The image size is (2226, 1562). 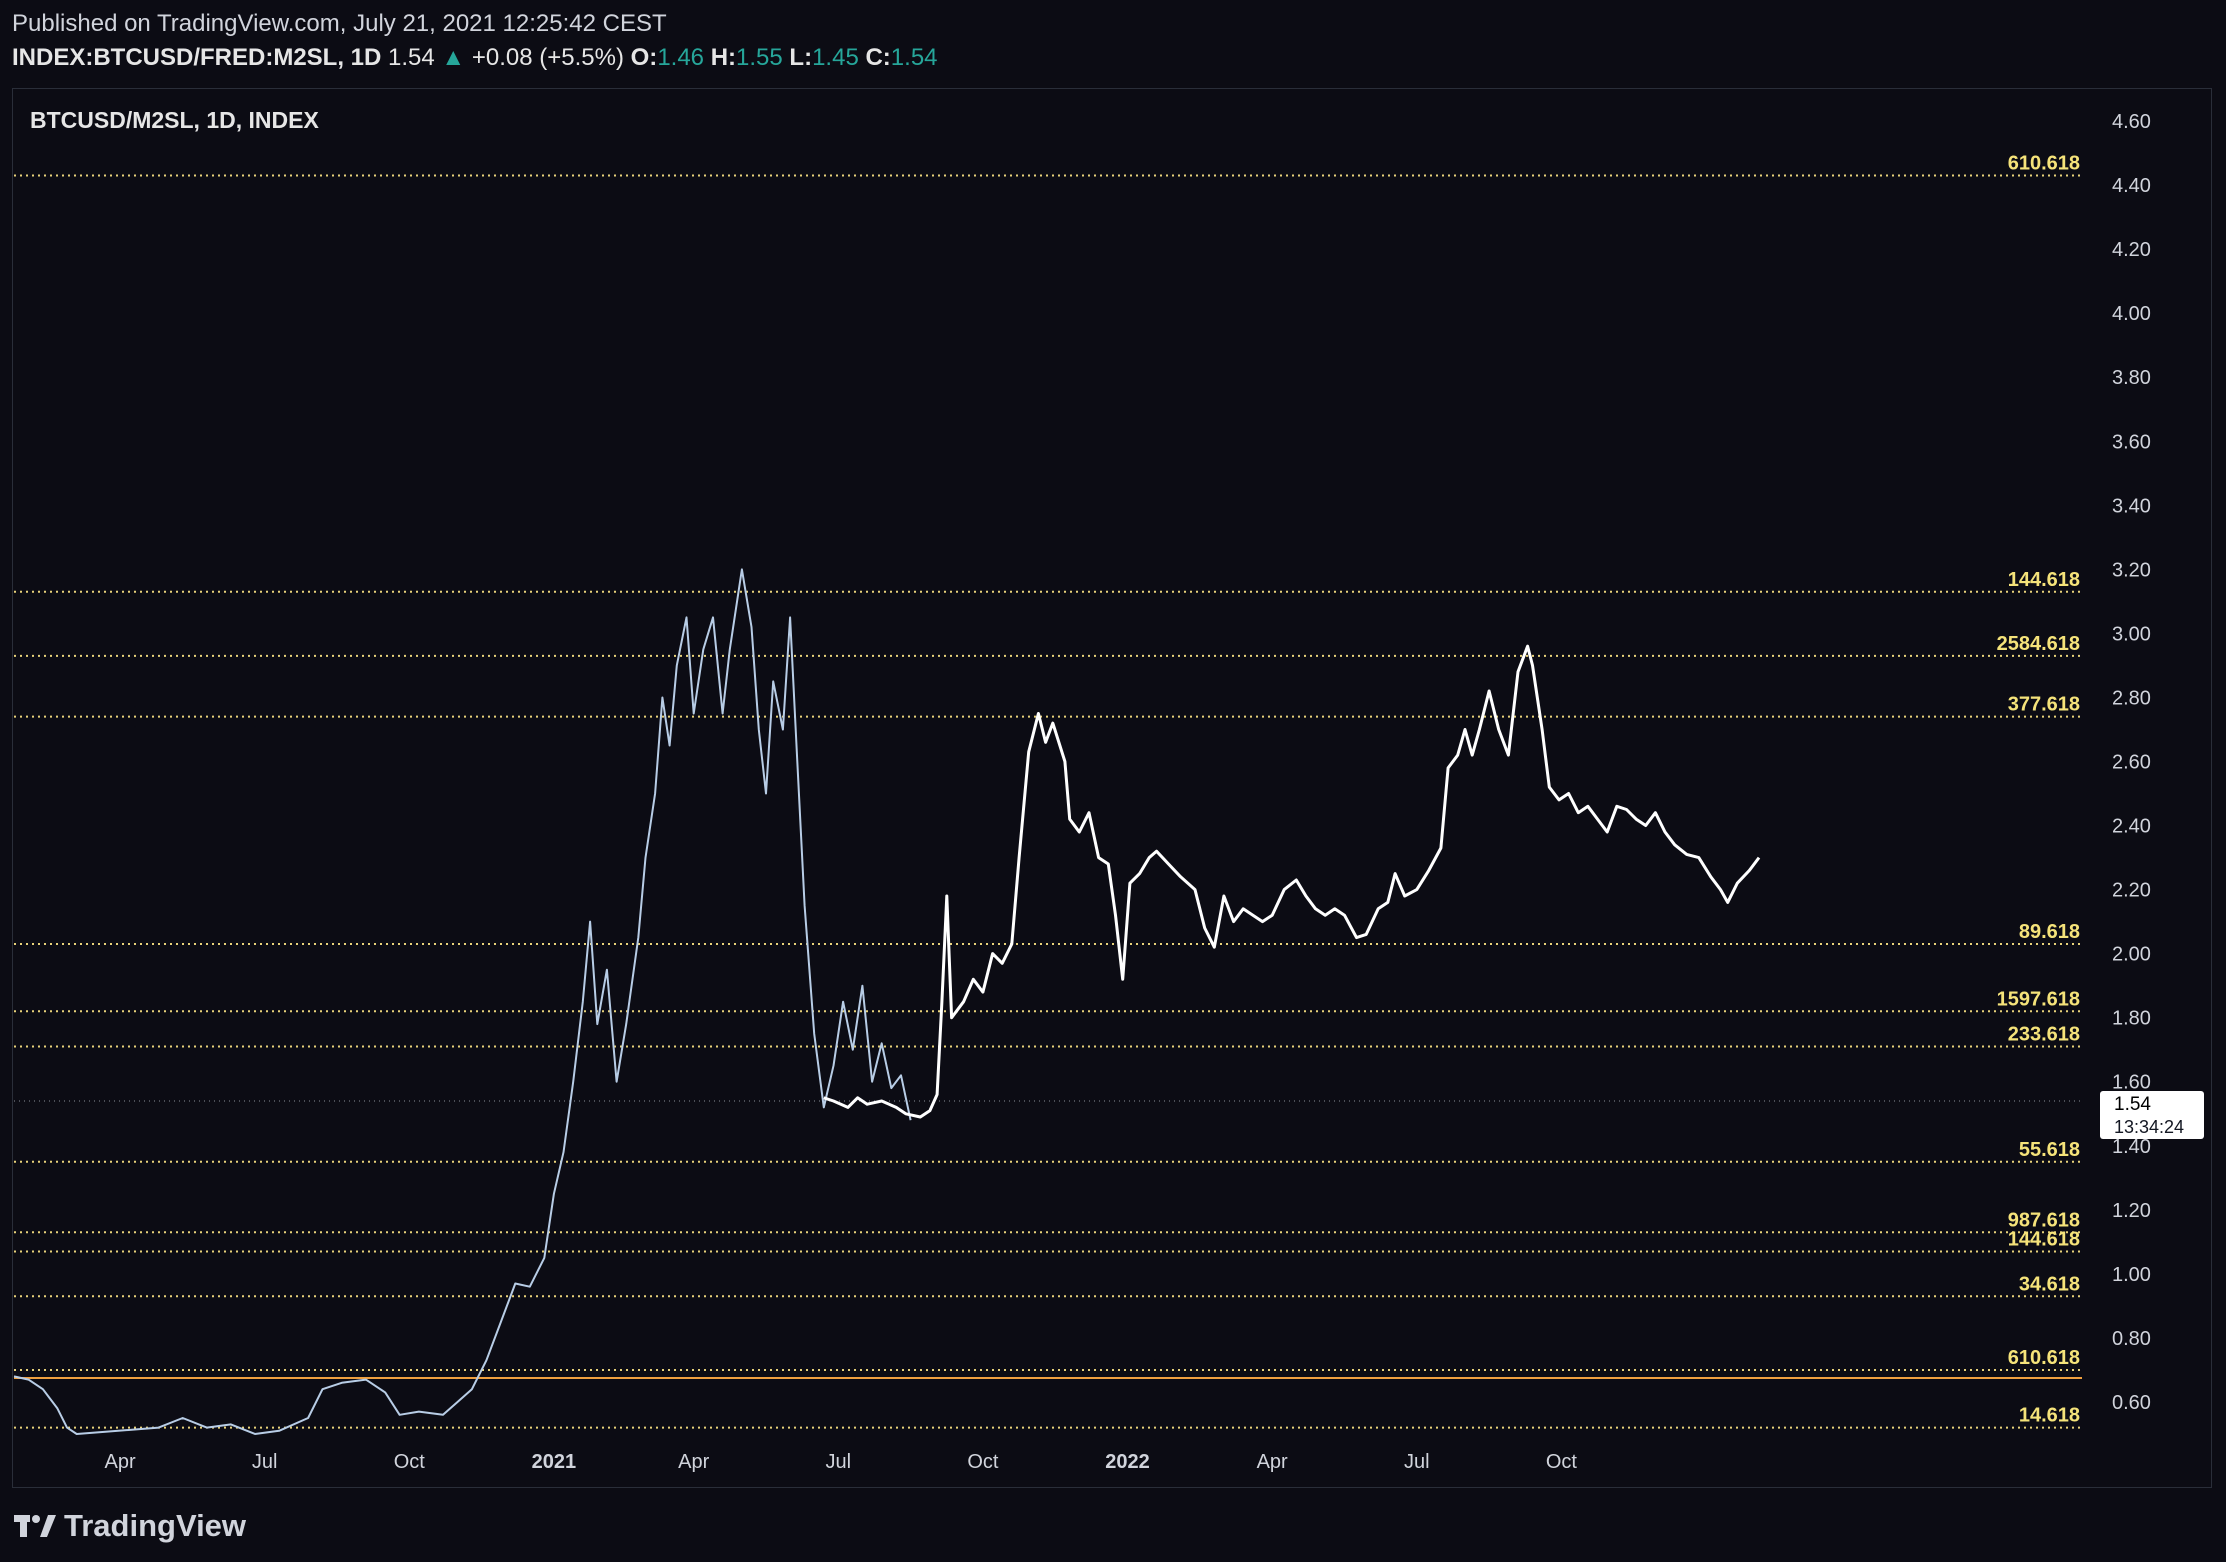 I want to click on close-value: 1.54, so click(x=914, y=57).